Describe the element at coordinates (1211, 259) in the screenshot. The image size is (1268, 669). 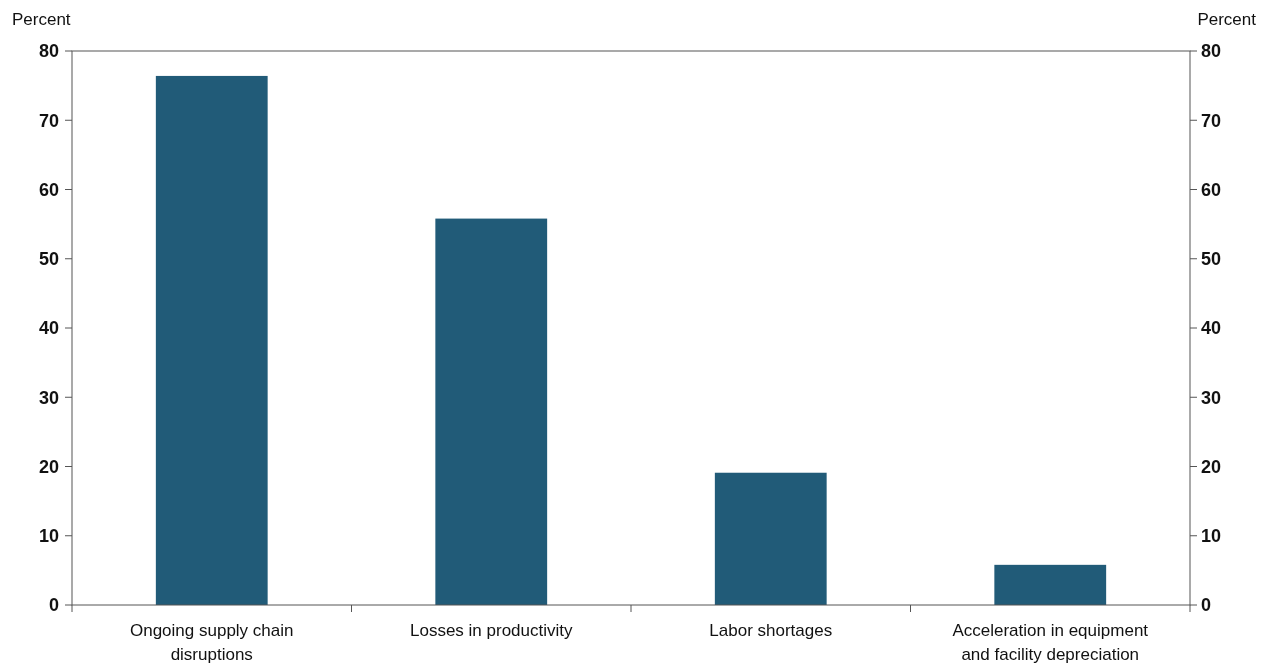
I see `y2-tick-label: 50` at that location.